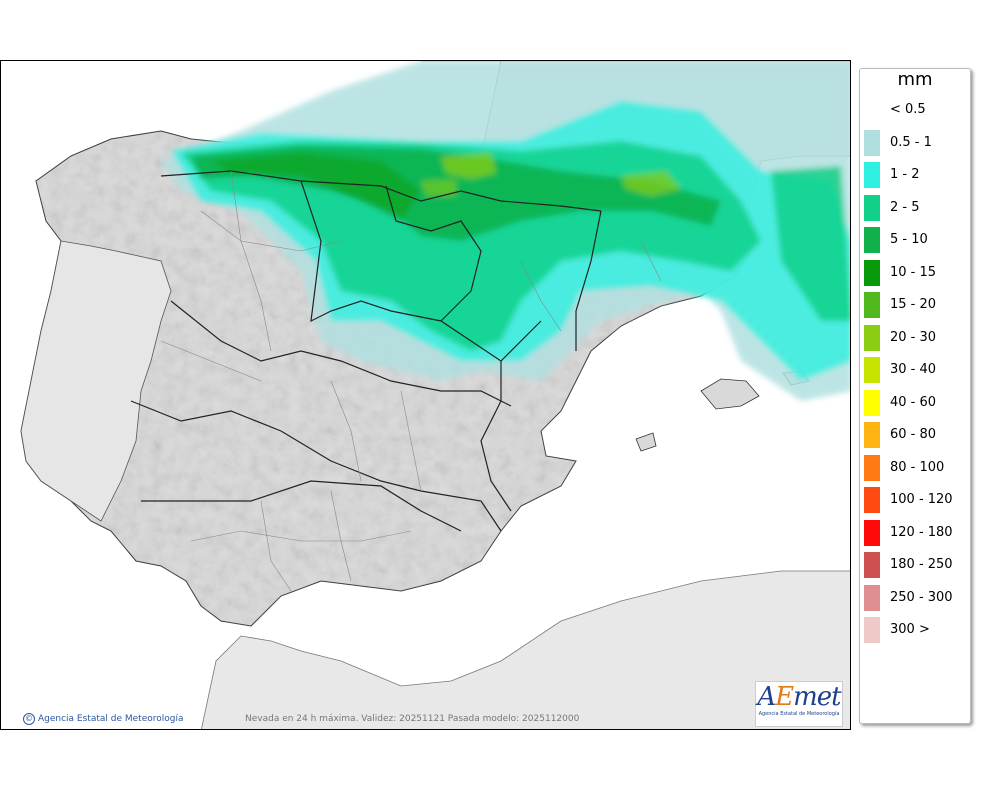  I want to click on ibiza, so click(646, 442).